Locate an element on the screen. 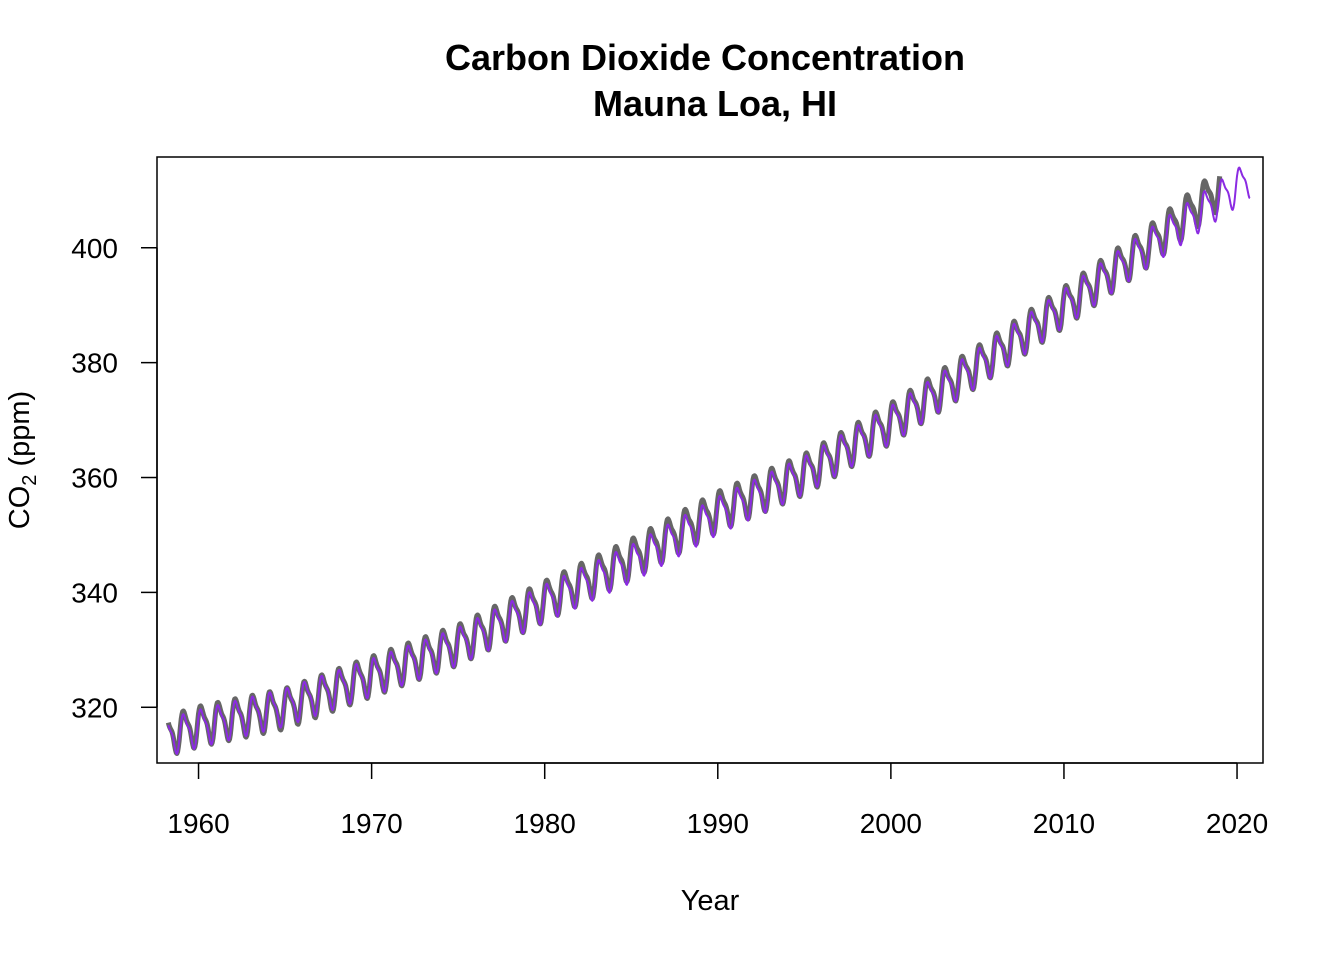 This screenshot has height=960, width=1344. y-axis-title-subscript: 2 is located at coordinates (30, 480).